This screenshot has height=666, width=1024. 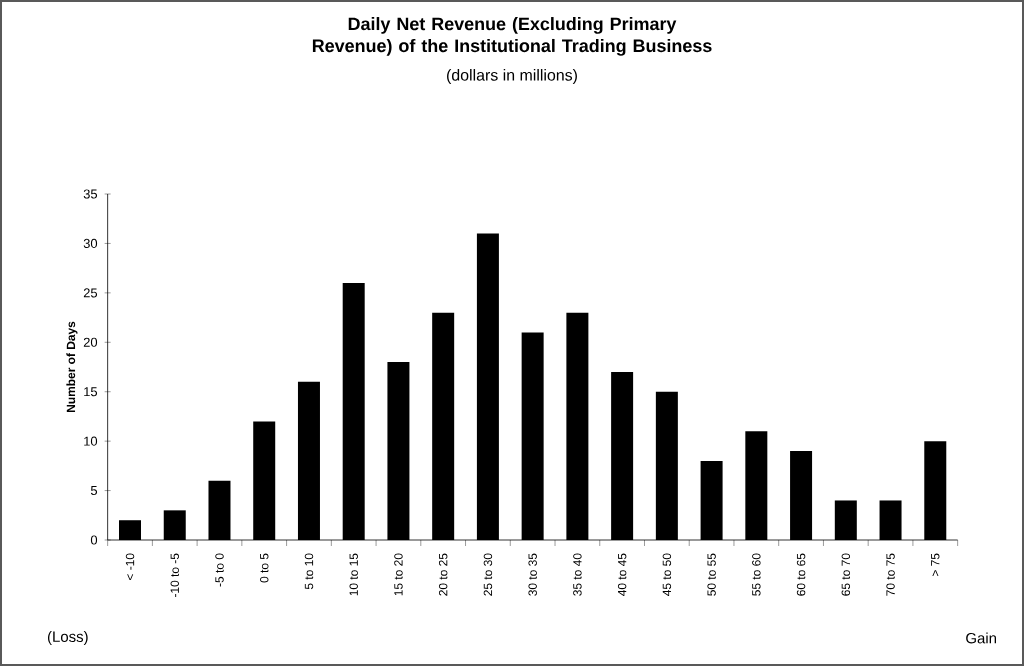 I want to click on chart-title: Daily Net Revenue (Excluding Primary Revenue) of the Institutional Trading Business, so click(x=512, y=36).